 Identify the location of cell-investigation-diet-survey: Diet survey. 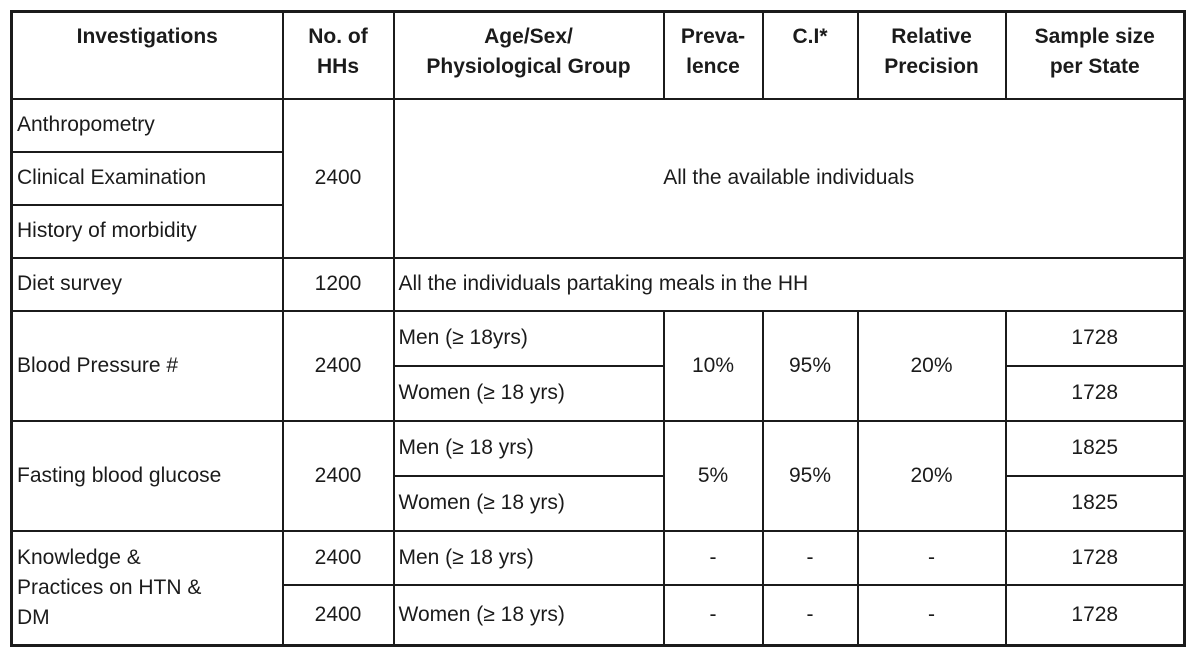
(147, 284).